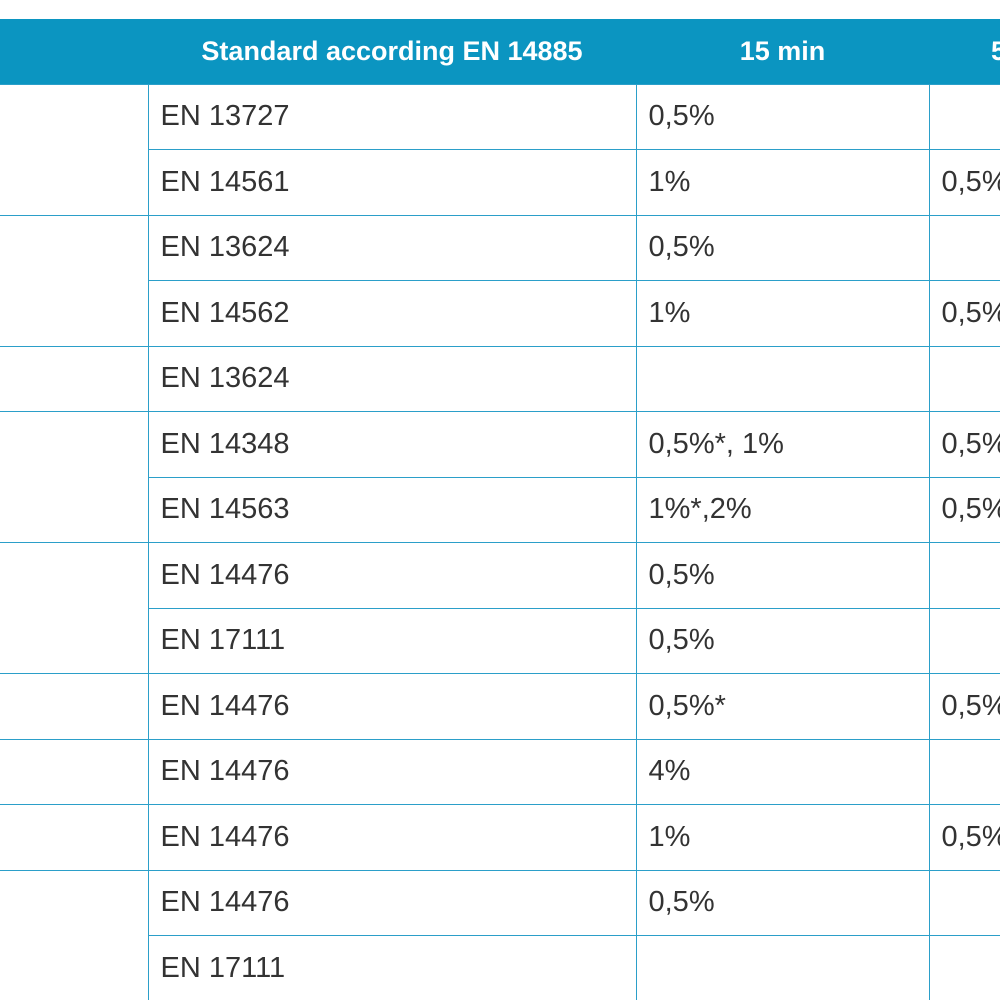  Describe the element at coordinates (782, 706) in the screenshot. I see `concentration-15min-cell: 0,5%*` at that location.